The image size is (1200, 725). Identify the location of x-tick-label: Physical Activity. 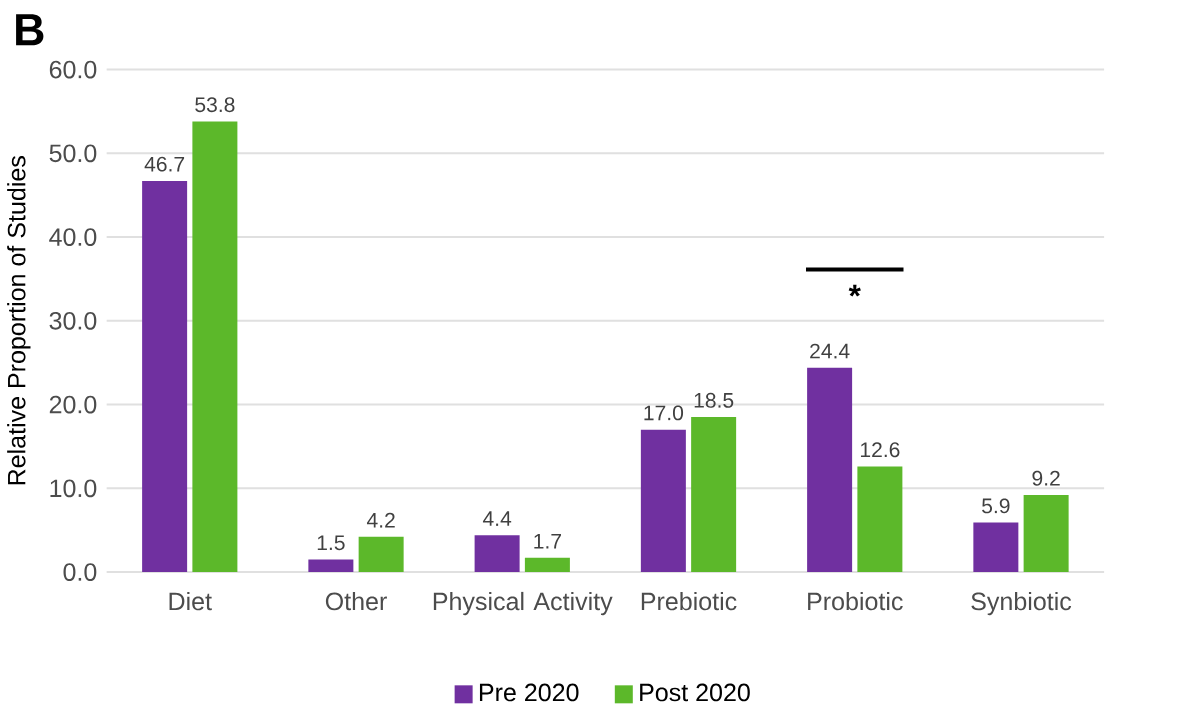
(523, 603).